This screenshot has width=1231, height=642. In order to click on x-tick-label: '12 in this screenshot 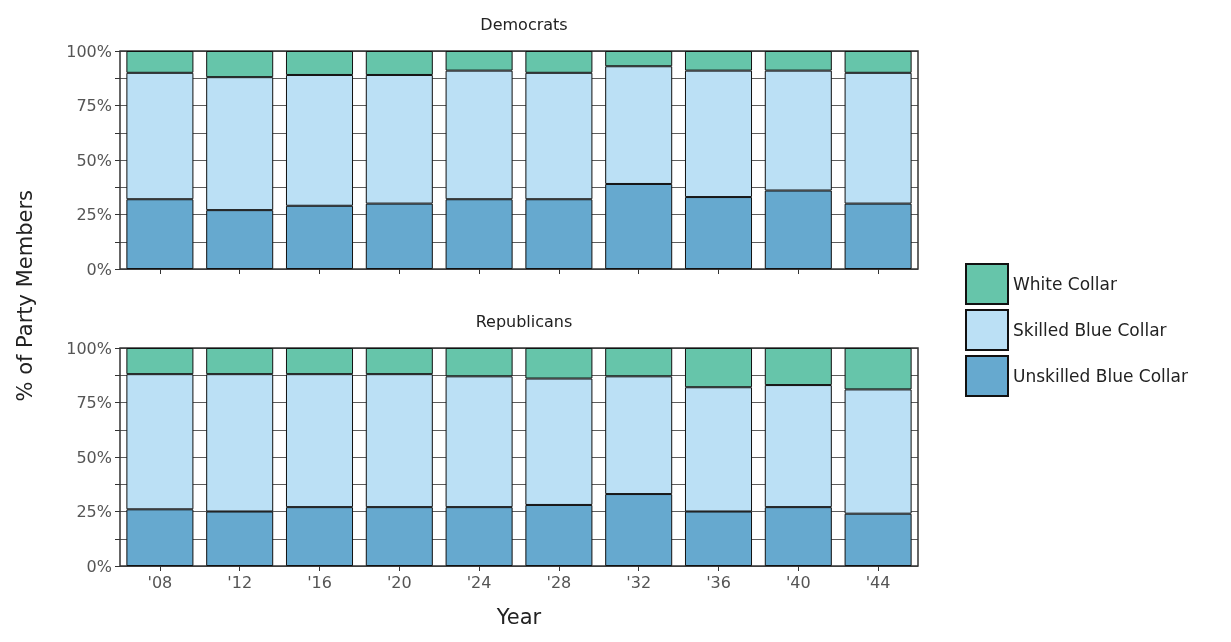, I will do `click(240, 582)`.